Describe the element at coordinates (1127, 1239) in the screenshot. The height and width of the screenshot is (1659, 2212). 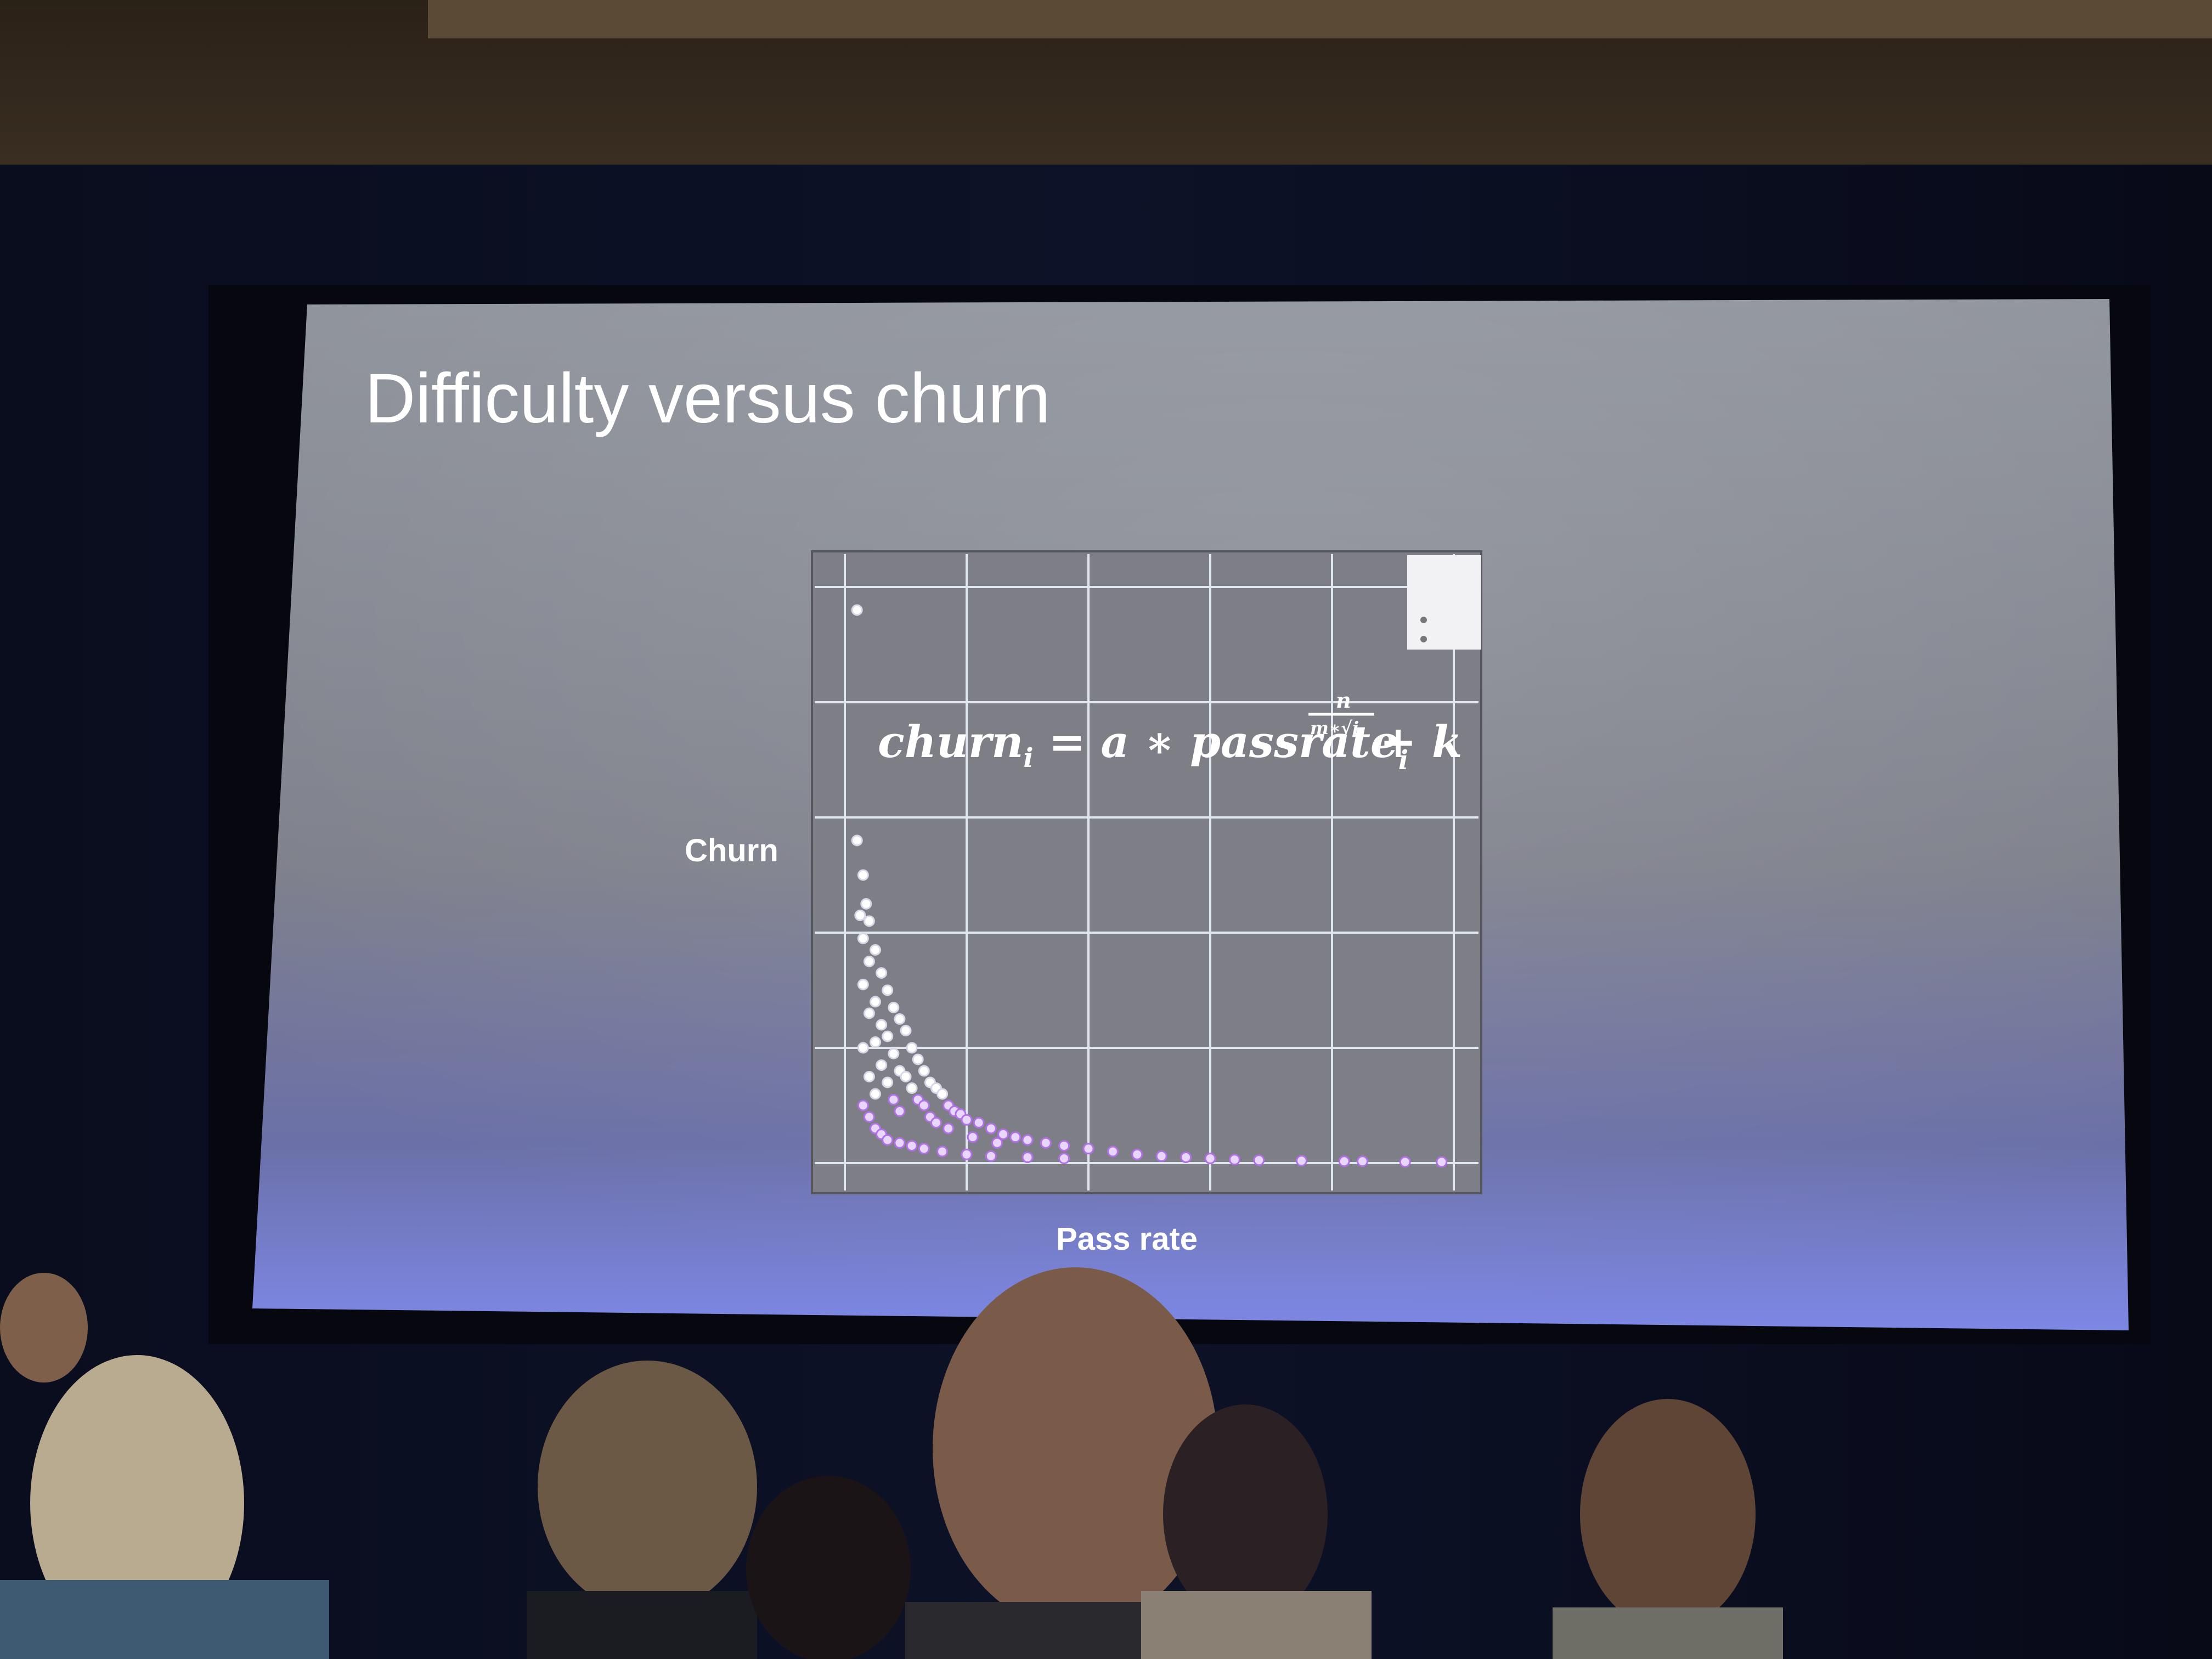
I see `x-axis-label: Pass rate` at that location.